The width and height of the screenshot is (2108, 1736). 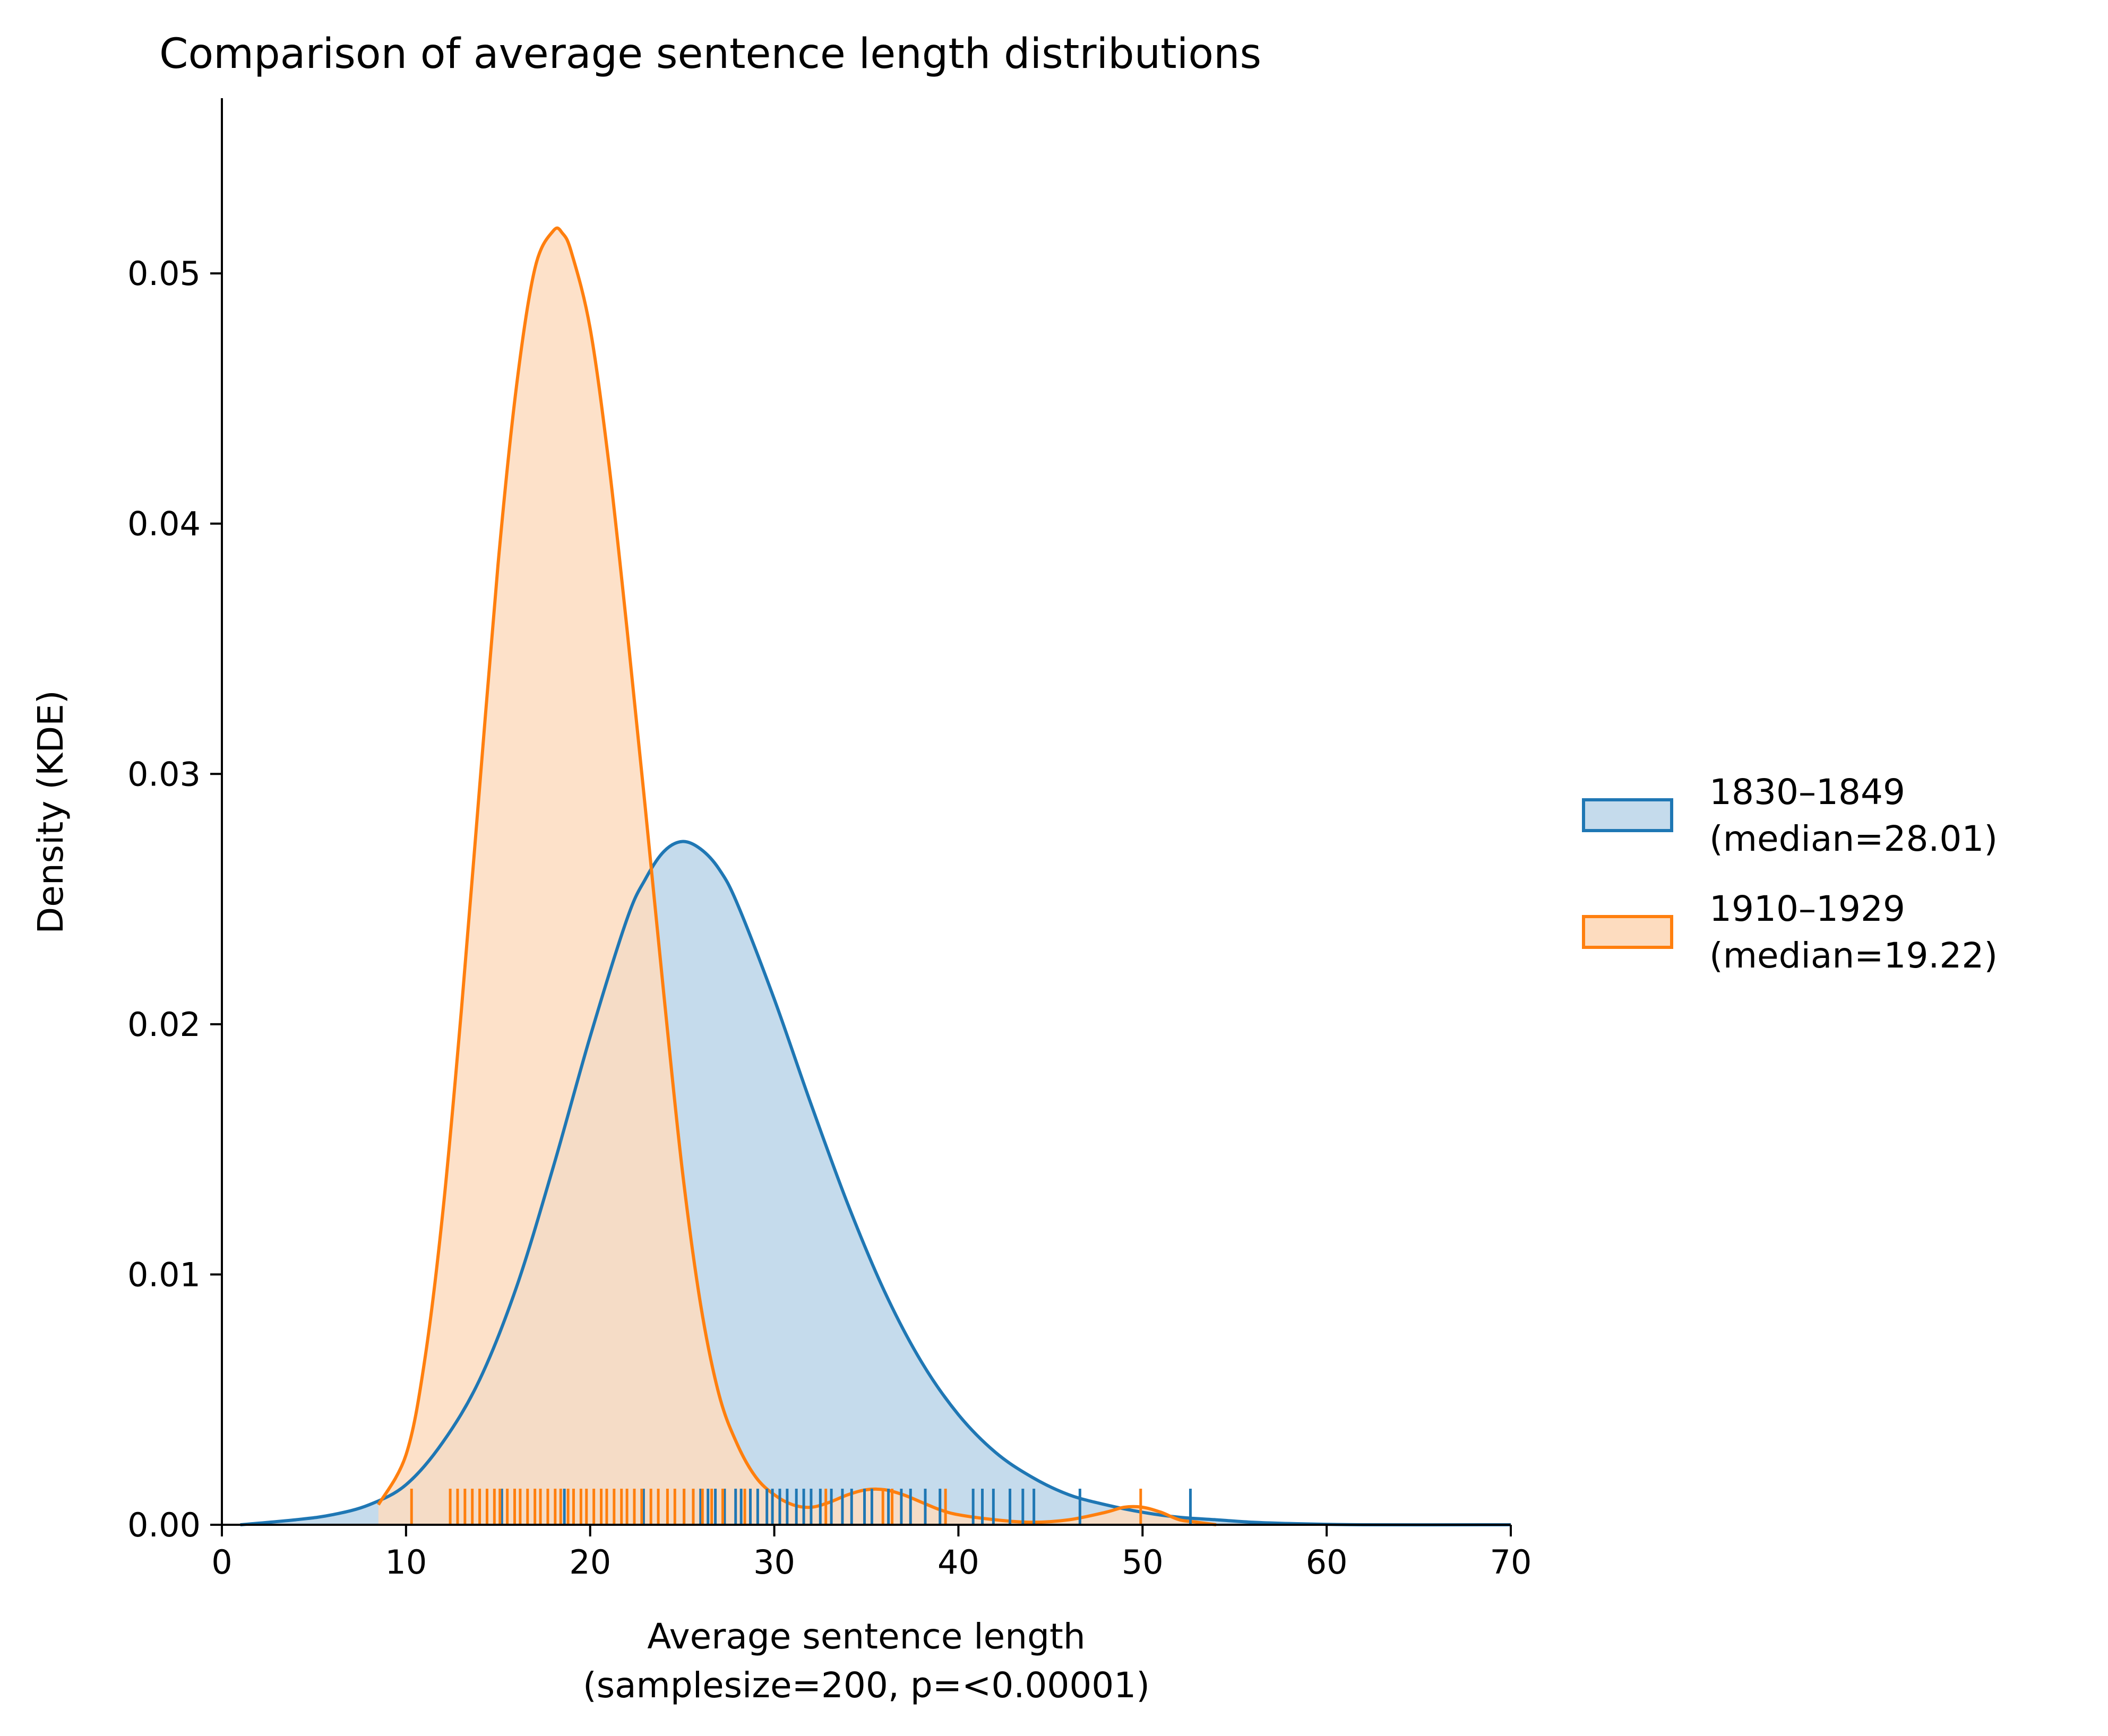 What do you see at coordinates (958, 1562) in the screenshot?
I see `x-tick-label: 40` at bounding box center [958, 1562].